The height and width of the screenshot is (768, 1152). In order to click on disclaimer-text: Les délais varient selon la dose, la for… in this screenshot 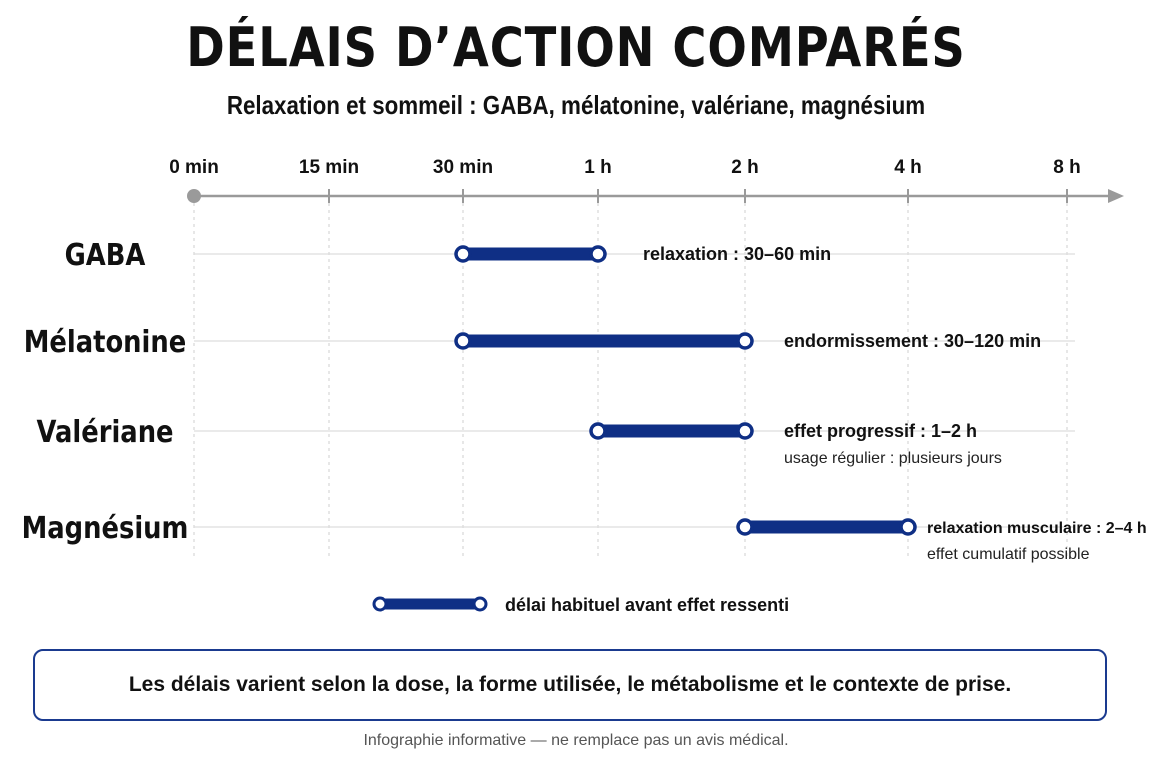, I will do `click(570, 684)`.